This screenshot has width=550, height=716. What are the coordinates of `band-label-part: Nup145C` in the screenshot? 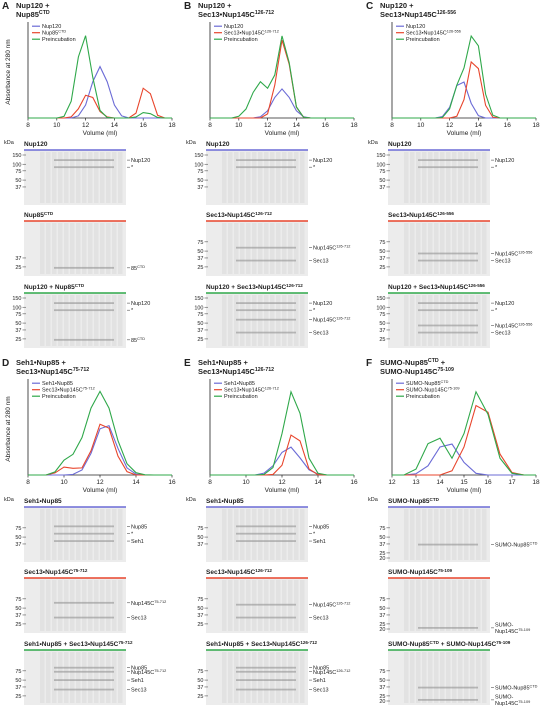 It's located at (142, 604).